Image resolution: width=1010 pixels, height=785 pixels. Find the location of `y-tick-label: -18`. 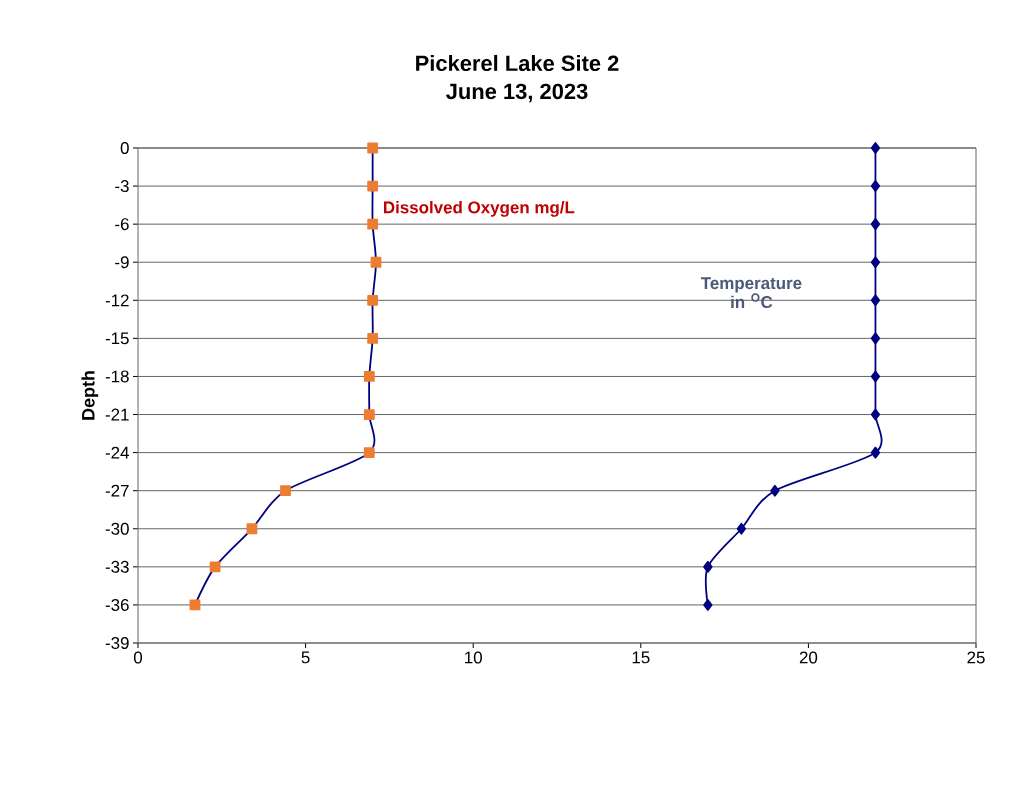

y-tick-label: -18 is located at coordinates (117, 376).